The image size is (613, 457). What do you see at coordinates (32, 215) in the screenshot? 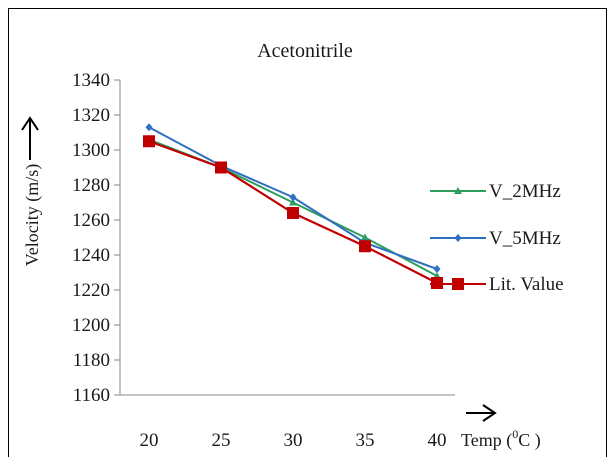
I see `y-axis-label: Velocity (m/s)` at bounding box center [32, 215].